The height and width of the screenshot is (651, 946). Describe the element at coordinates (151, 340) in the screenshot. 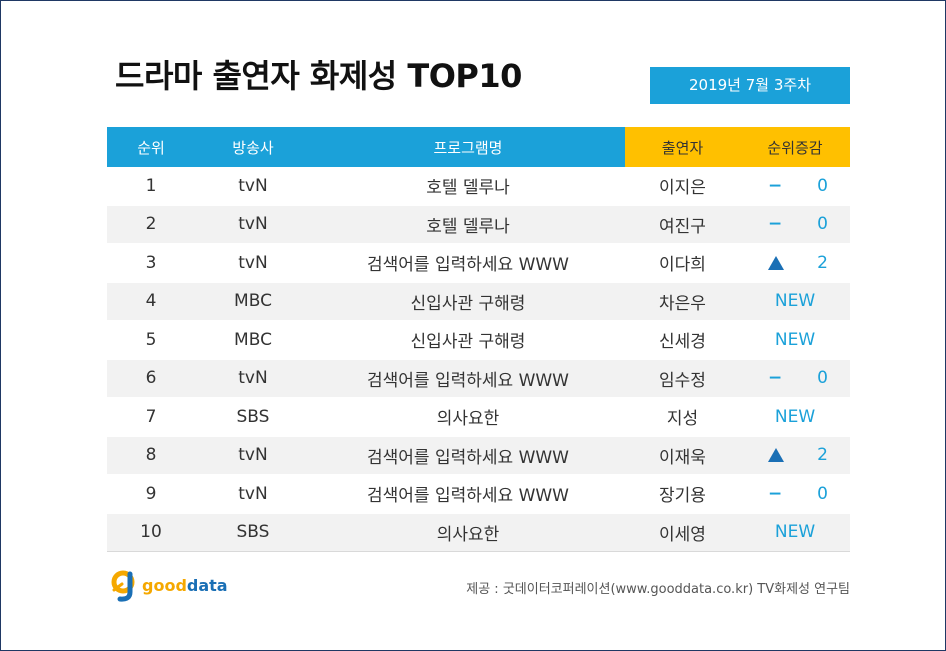

I see `cell-rank: 5` at that location.